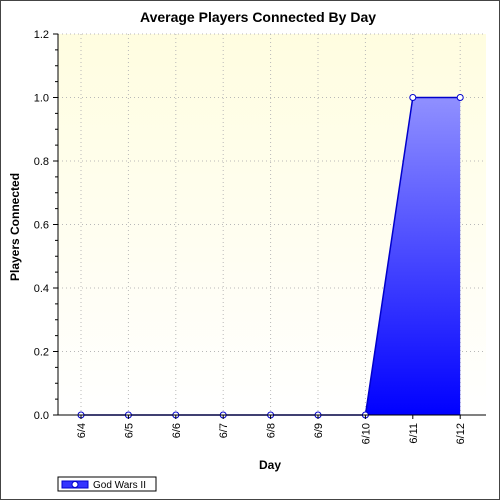  What do you see at coordinates (177, 430) in the screenshot?
I see `x-tick-label: 6/6` at bounding box center [177, 430].